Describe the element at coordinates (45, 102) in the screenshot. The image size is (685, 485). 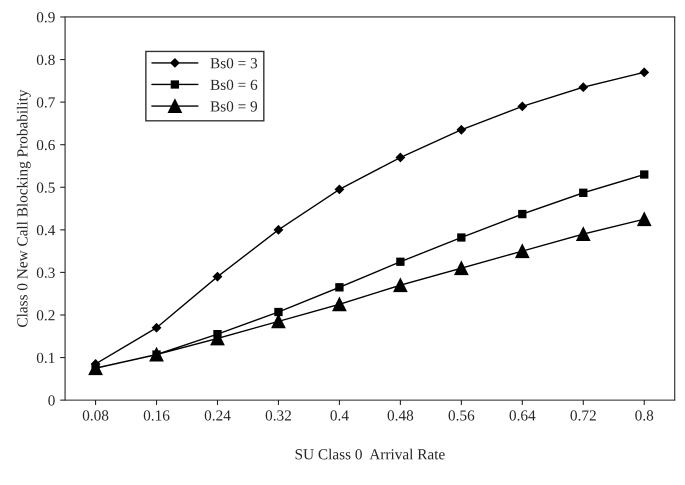
I see `y-tick-label: 0.7` at that location.